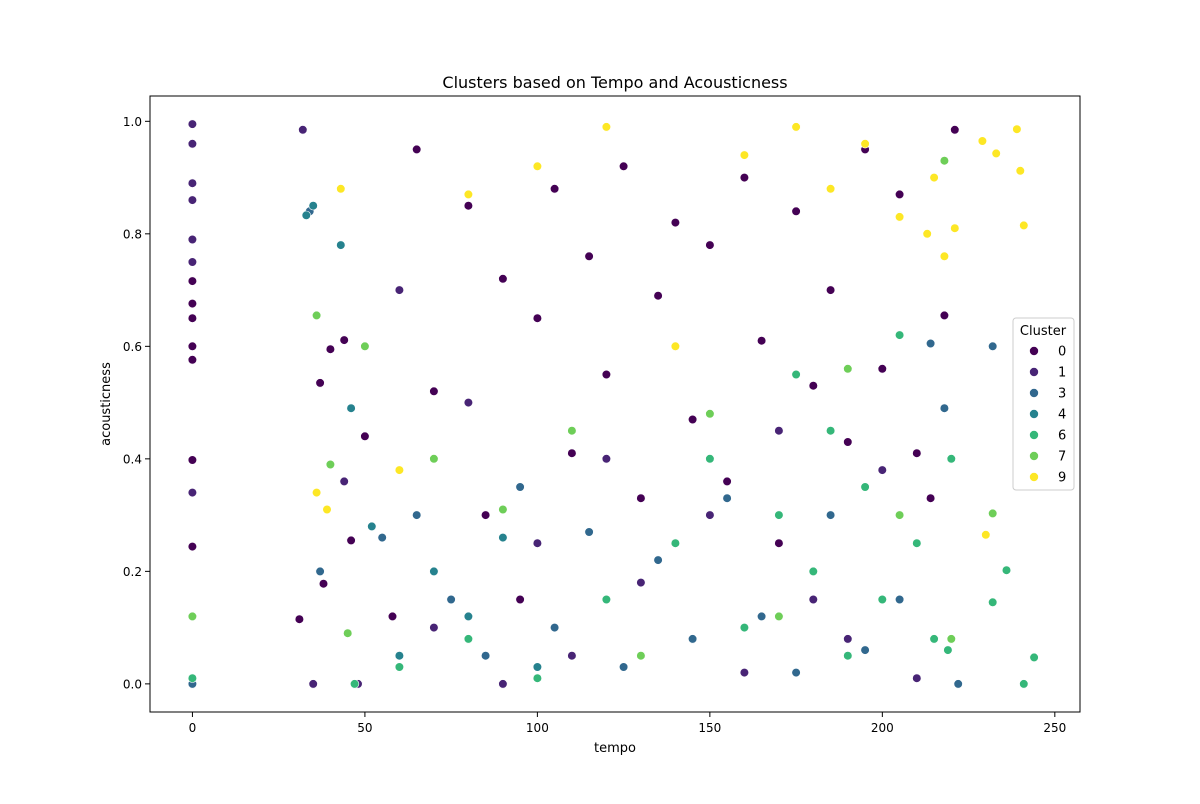 The image size is (1200, 804). Describe the element at coordinates (614, 82) in the screenshot. I see `chart-title: Clusters based on Tempo and Acousticness` at that location.